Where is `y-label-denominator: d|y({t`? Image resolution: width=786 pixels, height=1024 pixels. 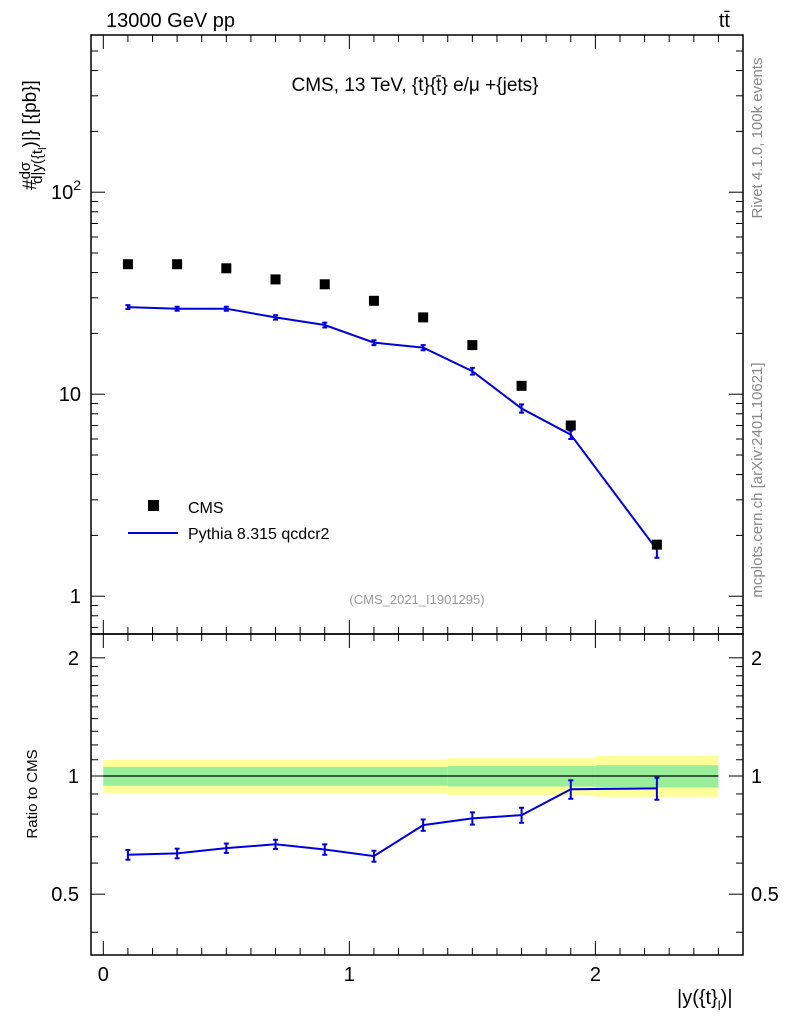
y-label-denominator: d|y({t is located at coordinates (37, 166).